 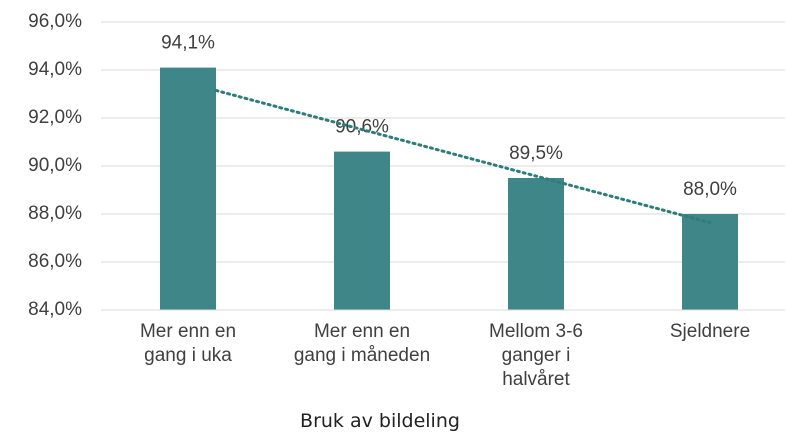 I want to click on data-label: 88,0%, so click(x=710, y=189).